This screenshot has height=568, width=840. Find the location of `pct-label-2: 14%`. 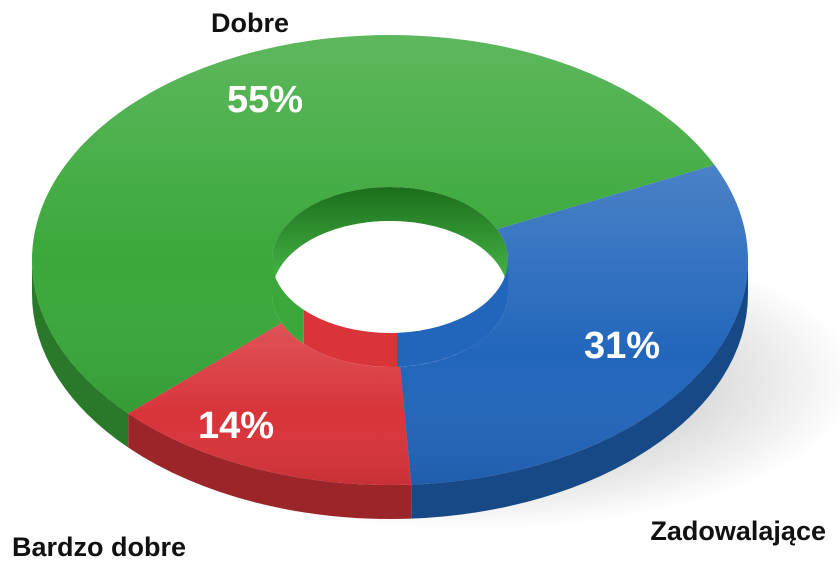

pct-label-2: 14% is located at coordinates (236, 426).